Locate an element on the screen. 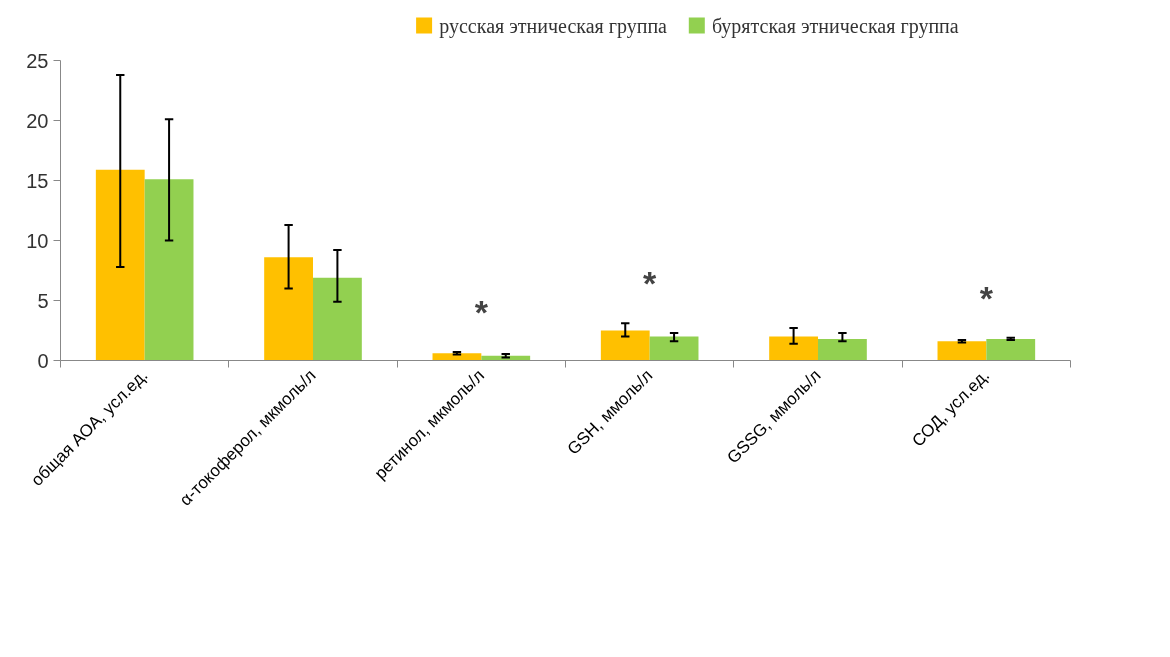 Image resolution: width=1170 pixels, height=657 pixels. legend-label: бурятская этническая группа is located at coordinates (835, 26).